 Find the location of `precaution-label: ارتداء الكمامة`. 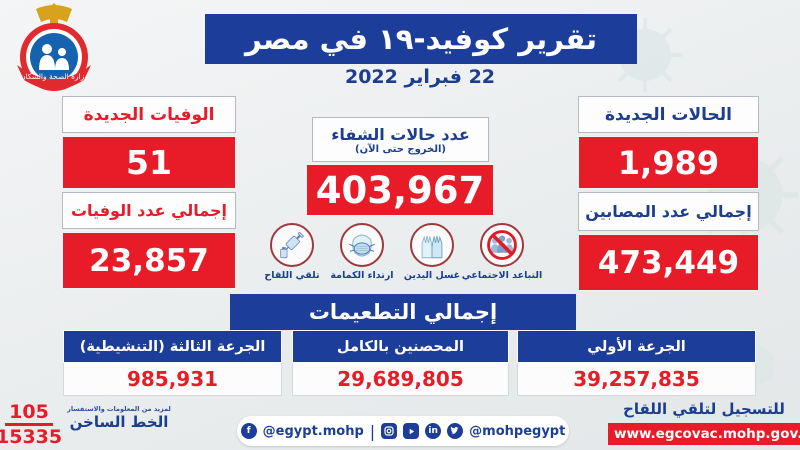

precaution-label: ارتداء الكمامة is located at coordinates (362, 275).